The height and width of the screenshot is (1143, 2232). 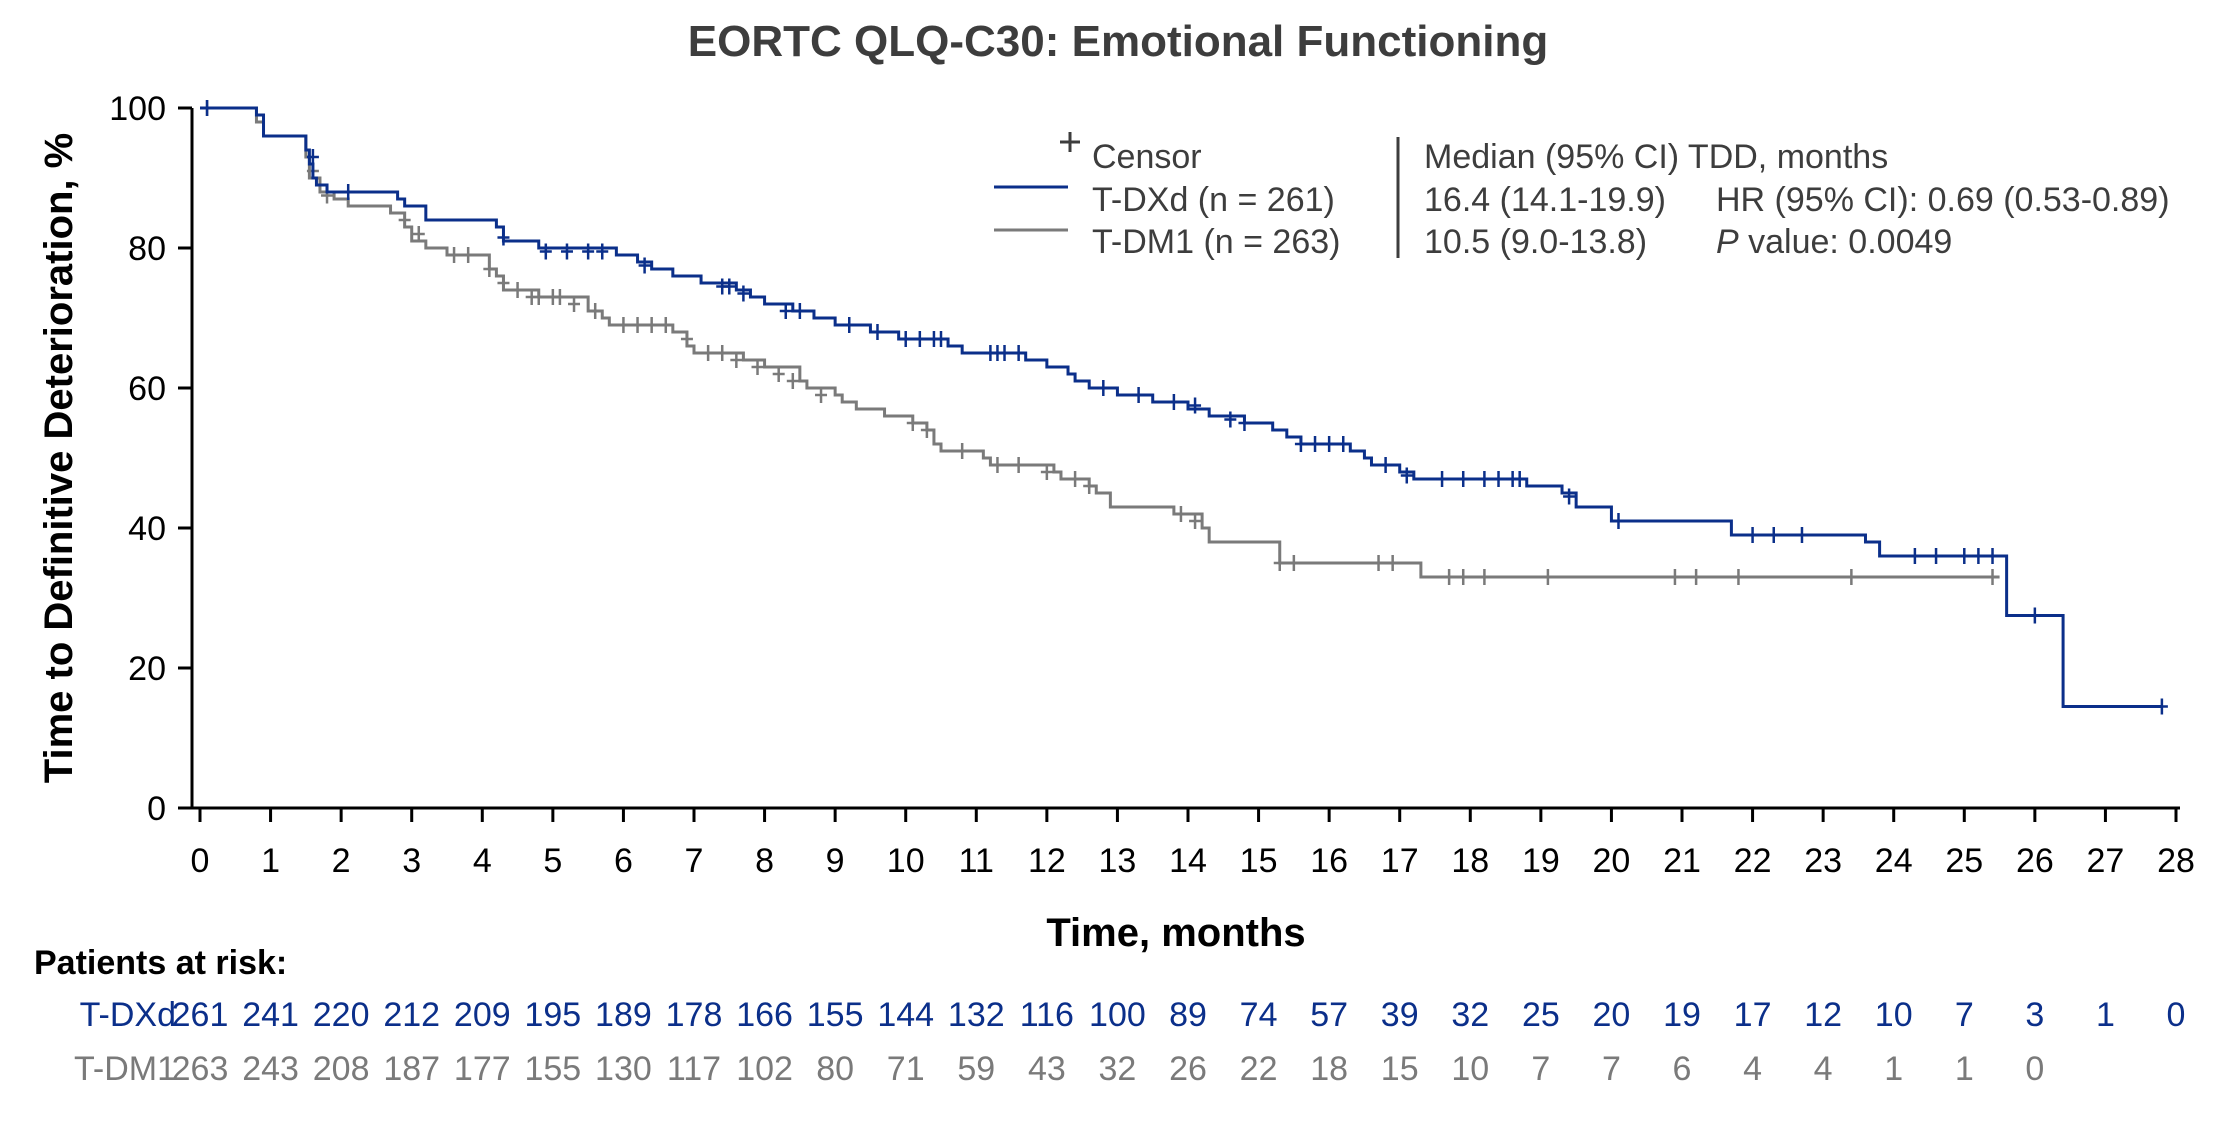 What do you see at coordinates (128, 1015) in the screenshot?
I see `risk-row-label: T-DXd` at bounding box center [128, 1015].